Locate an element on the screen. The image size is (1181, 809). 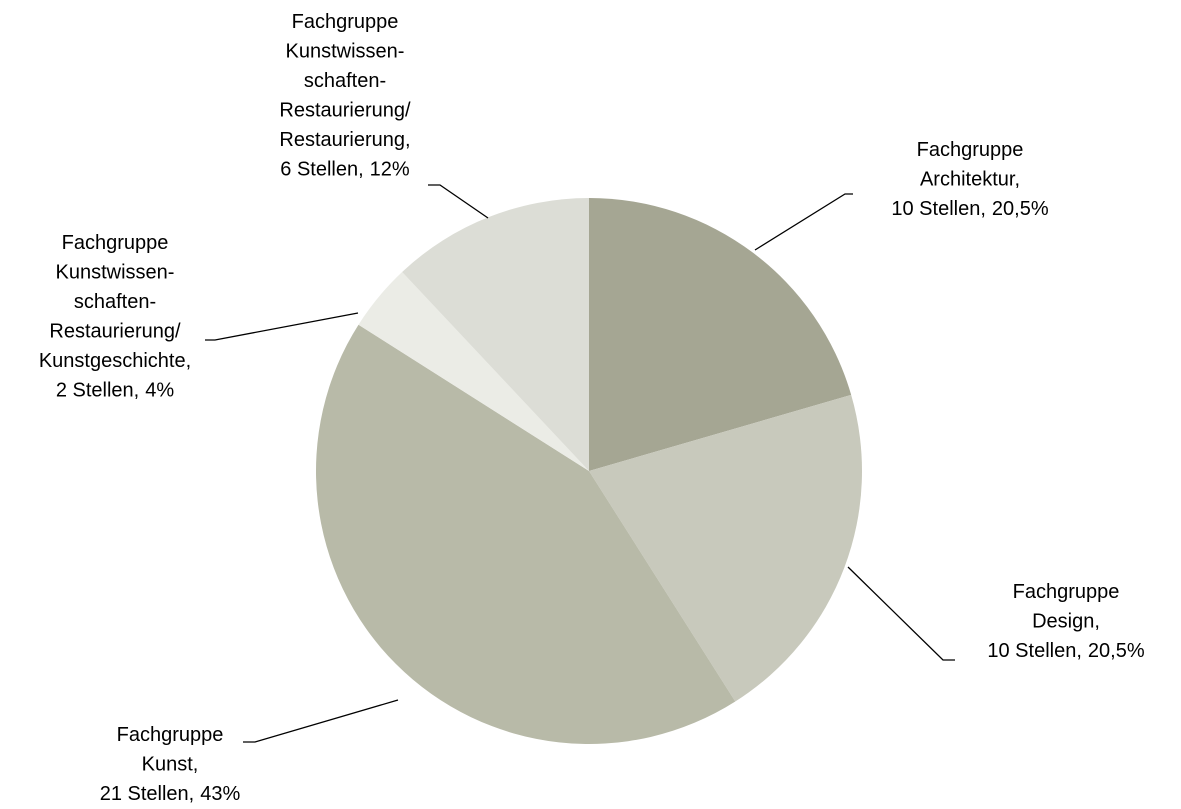
data-label: Fachgruppe Design, 10 Stellen, 20,5% is located at coordinates (1065, 621).